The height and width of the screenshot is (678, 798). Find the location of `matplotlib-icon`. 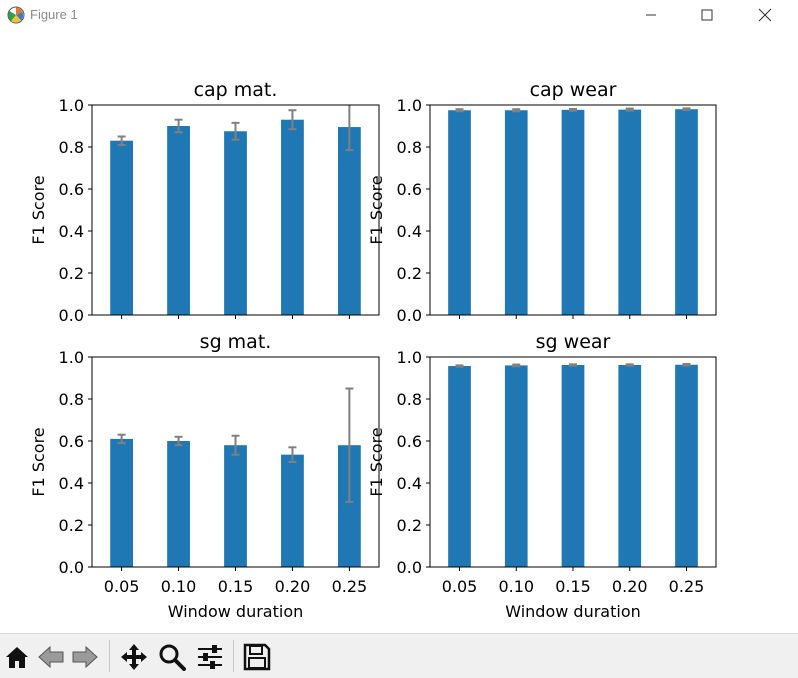

matplotlib-icon is located at coordinates (16, 15).